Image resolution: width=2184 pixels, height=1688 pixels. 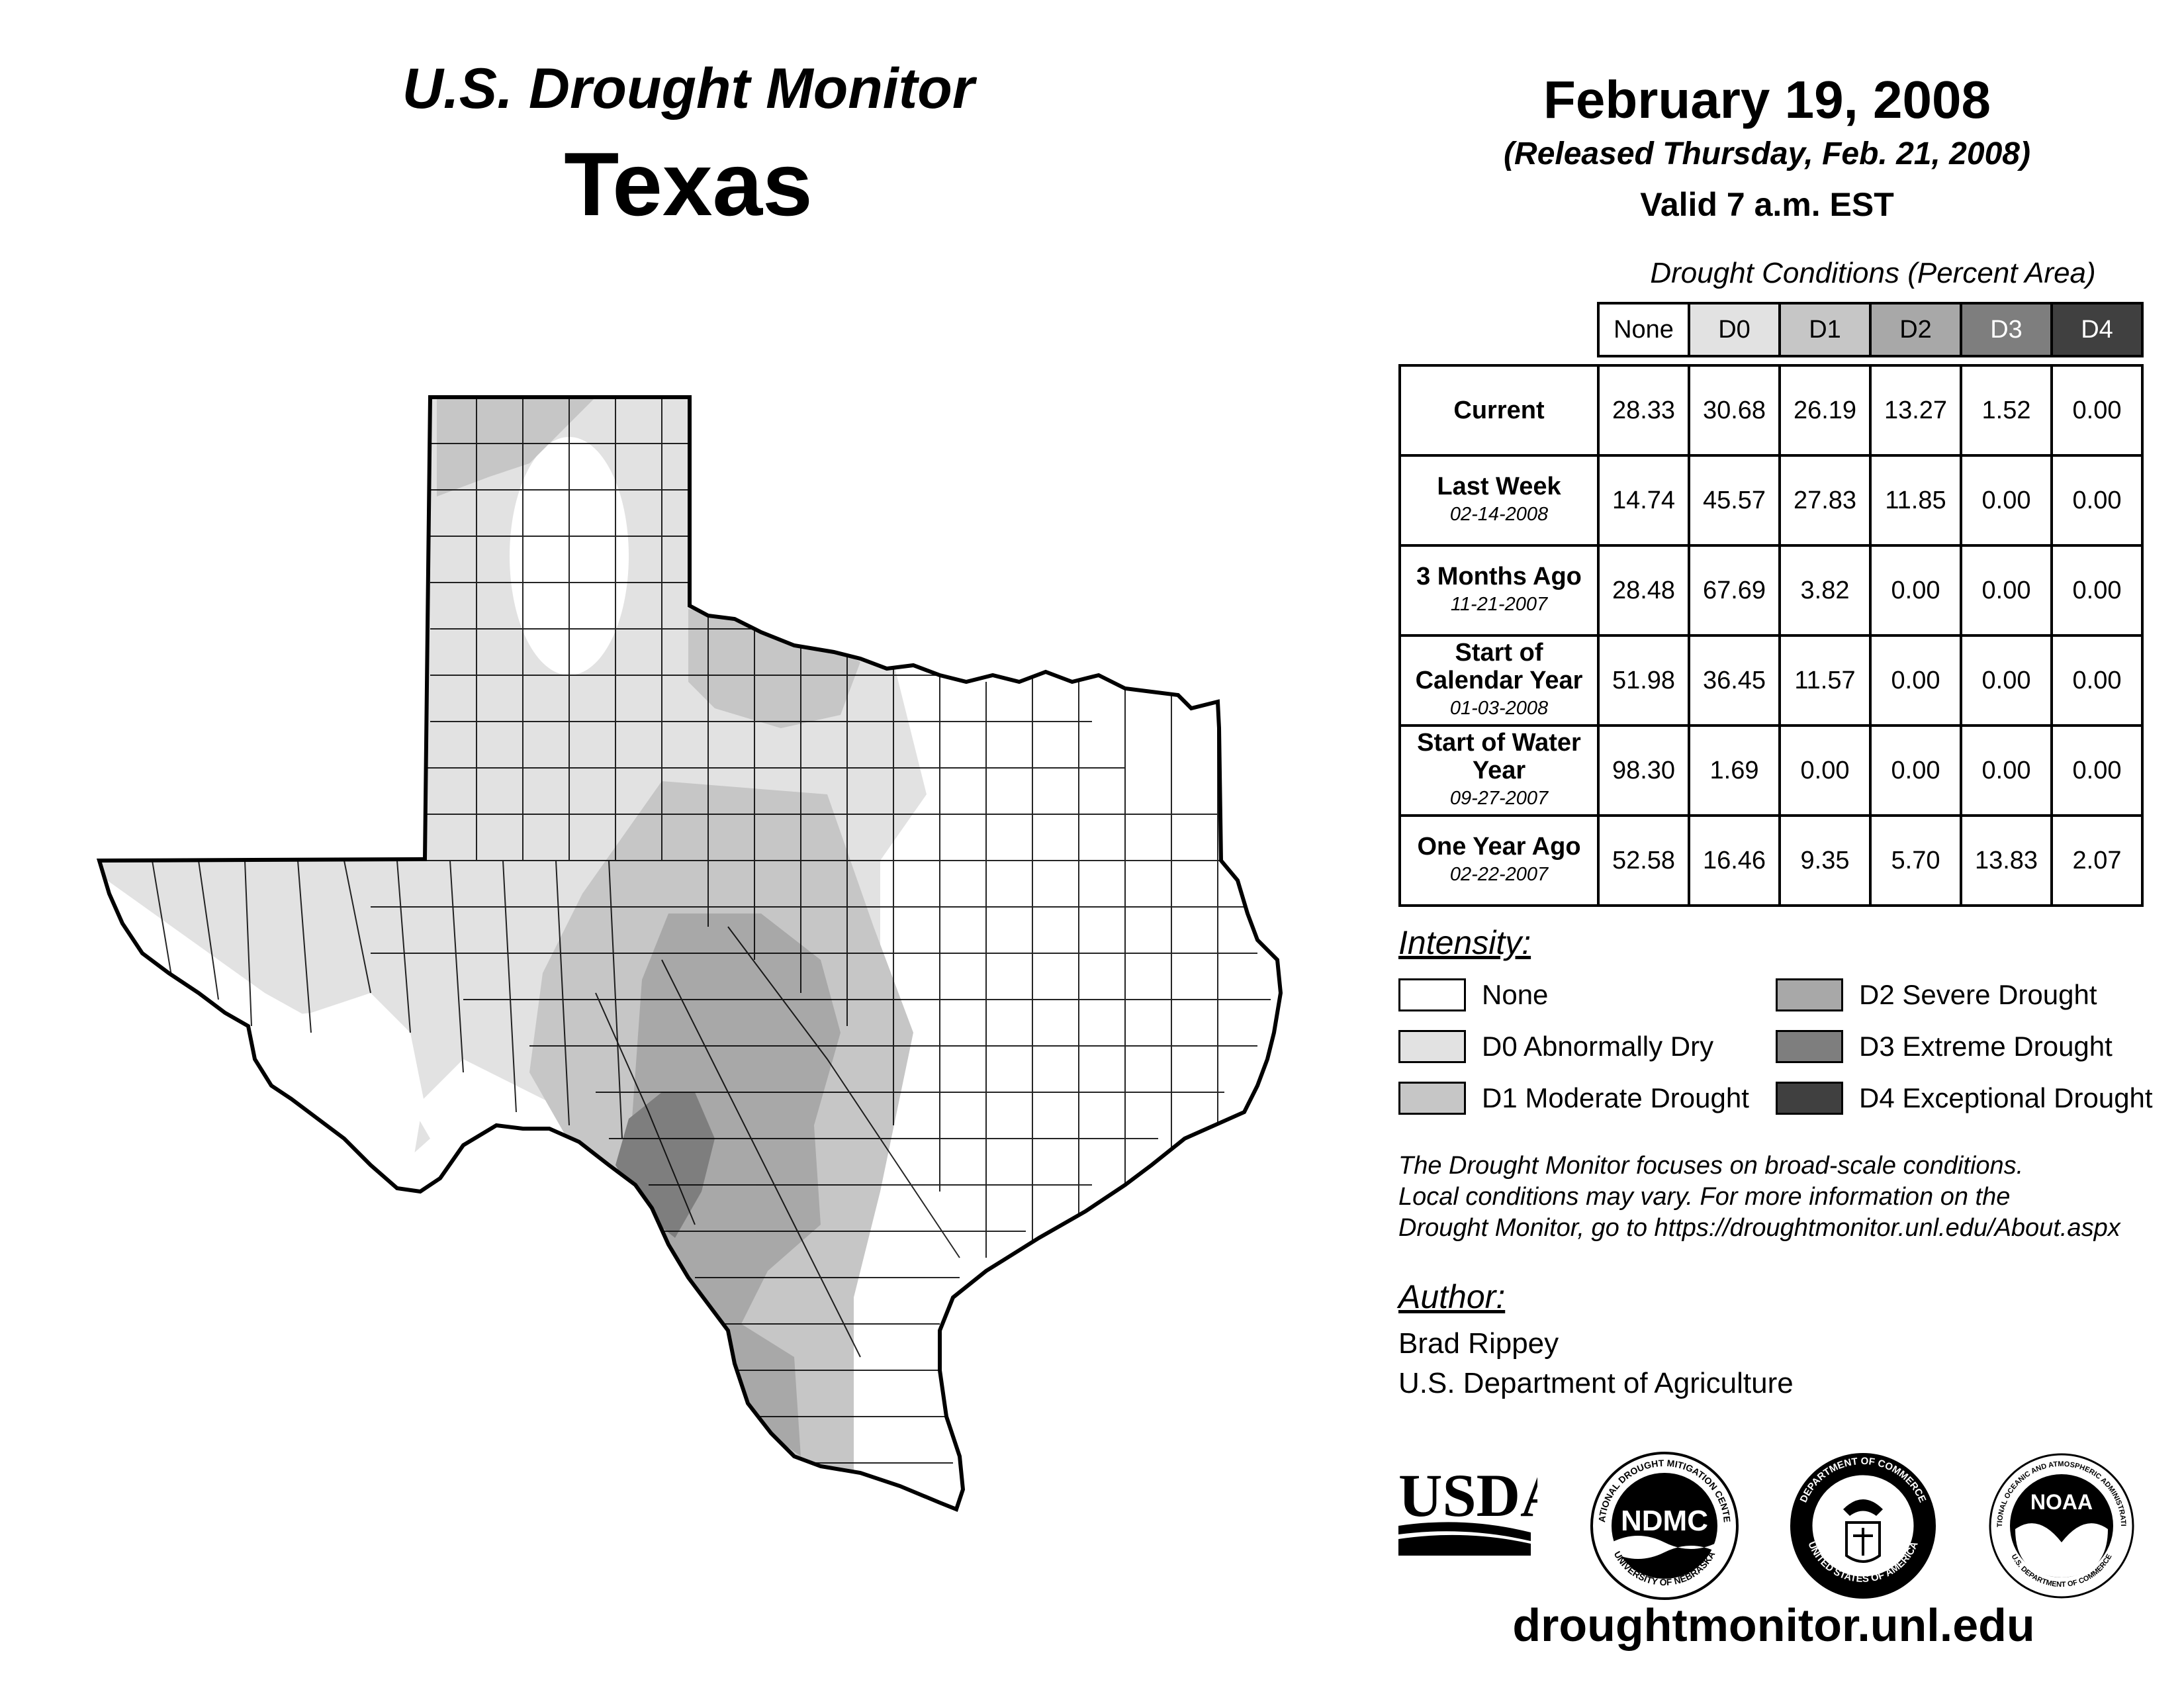 What do you see at coordinates (774, 668) in the screenshot?
I see `d1-region-north` at bounding box center [774, 668].